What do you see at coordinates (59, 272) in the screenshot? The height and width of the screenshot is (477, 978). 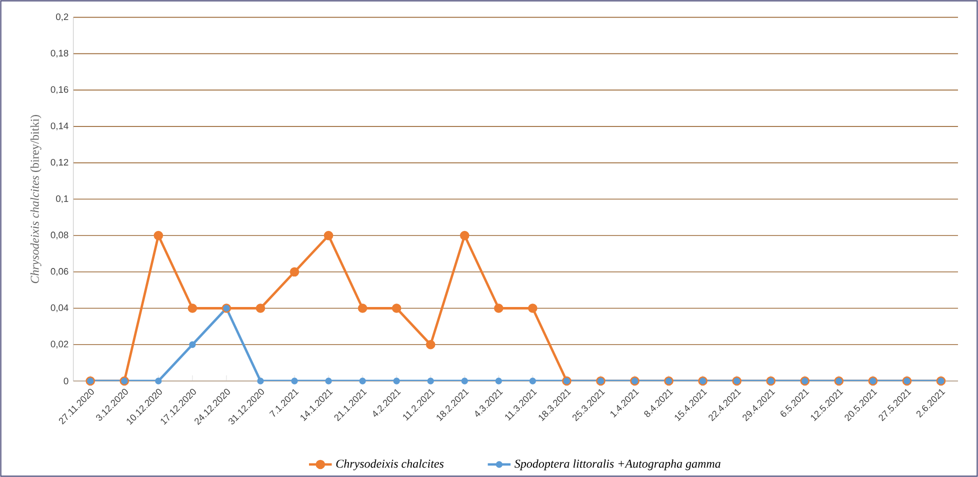 I see `y-tick-label: 0,06` at bounding box center [59, 272].